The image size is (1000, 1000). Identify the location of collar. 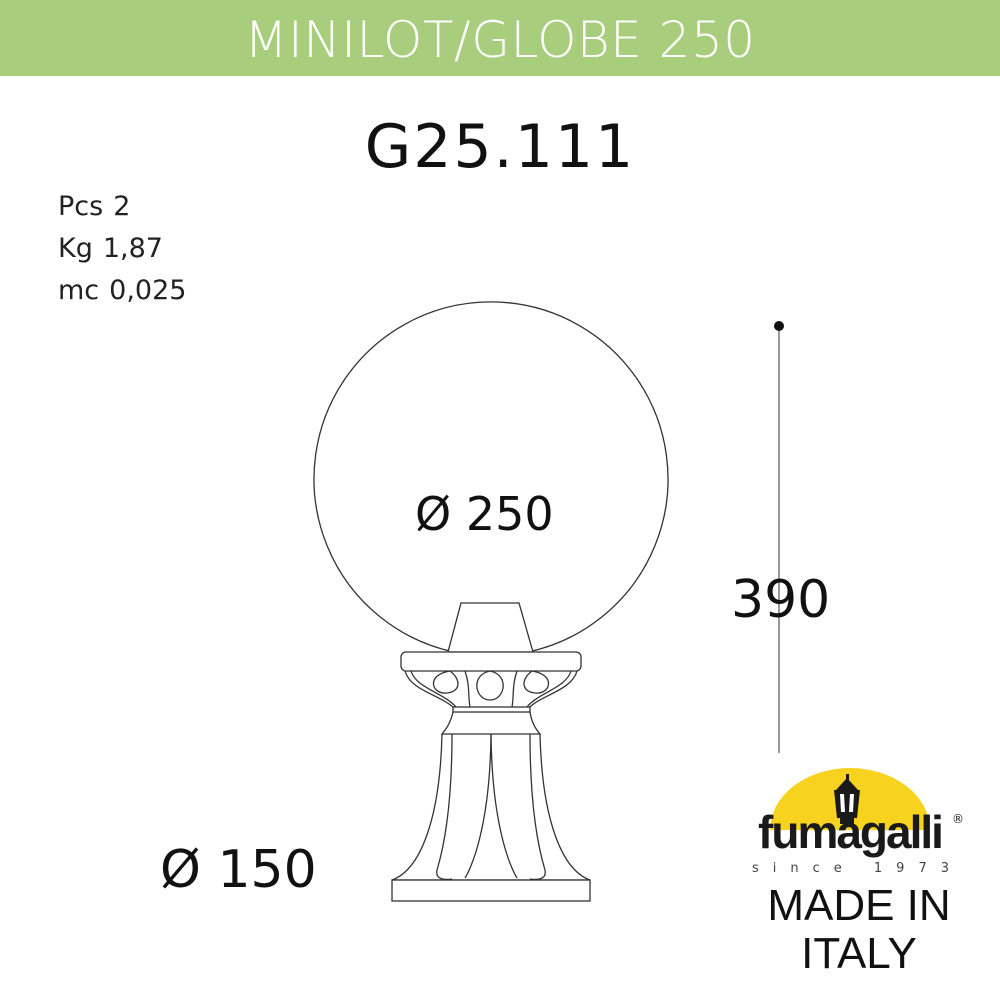
(491, 661).